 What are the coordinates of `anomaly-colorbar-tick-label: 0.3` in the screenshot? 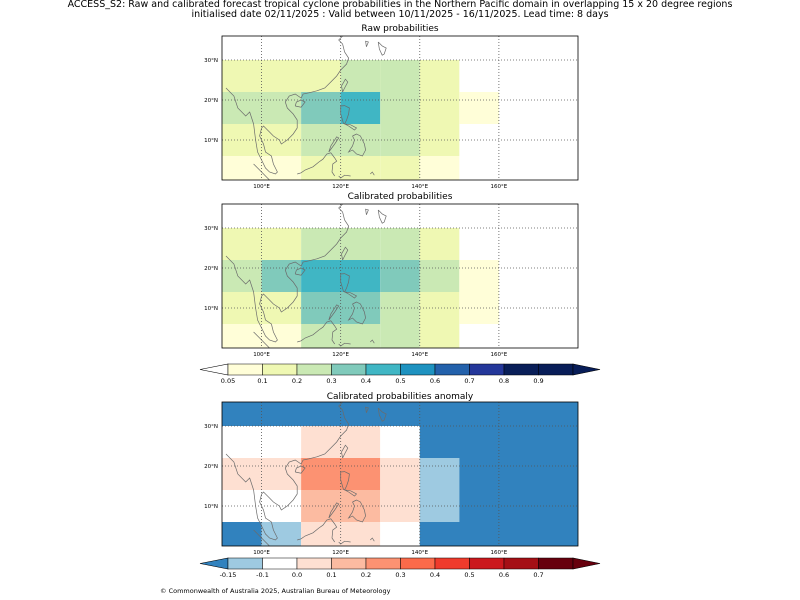 It's located at (400, 575).